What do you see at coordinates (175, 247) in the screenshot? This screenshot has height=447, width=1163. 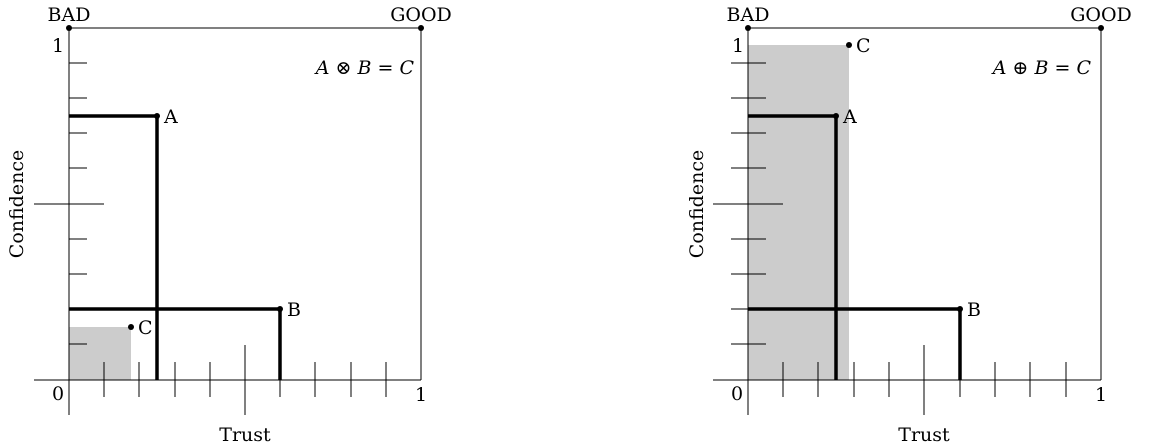 I see `left-interval-lines` at bounding box center [175, 247].